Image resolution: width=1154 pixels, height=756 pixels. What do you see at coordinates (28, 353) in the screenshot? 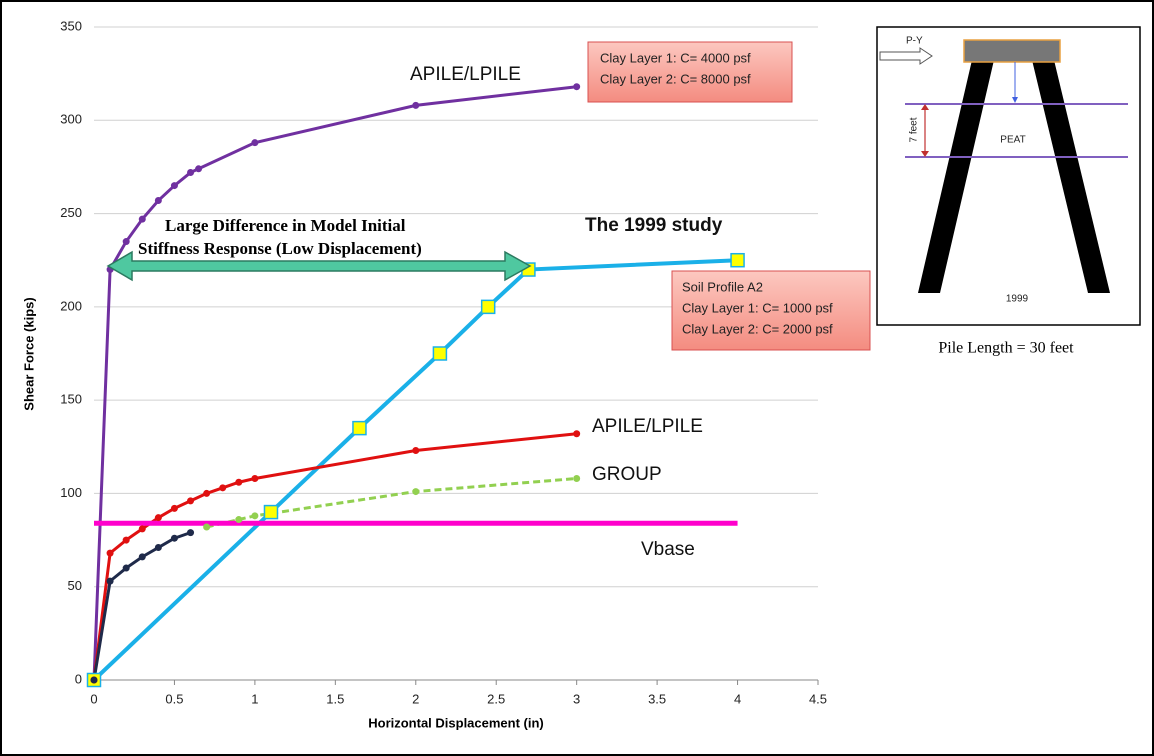
I see `y-axis-label: Shear Force (kips)` at bounding box center [28, 353].